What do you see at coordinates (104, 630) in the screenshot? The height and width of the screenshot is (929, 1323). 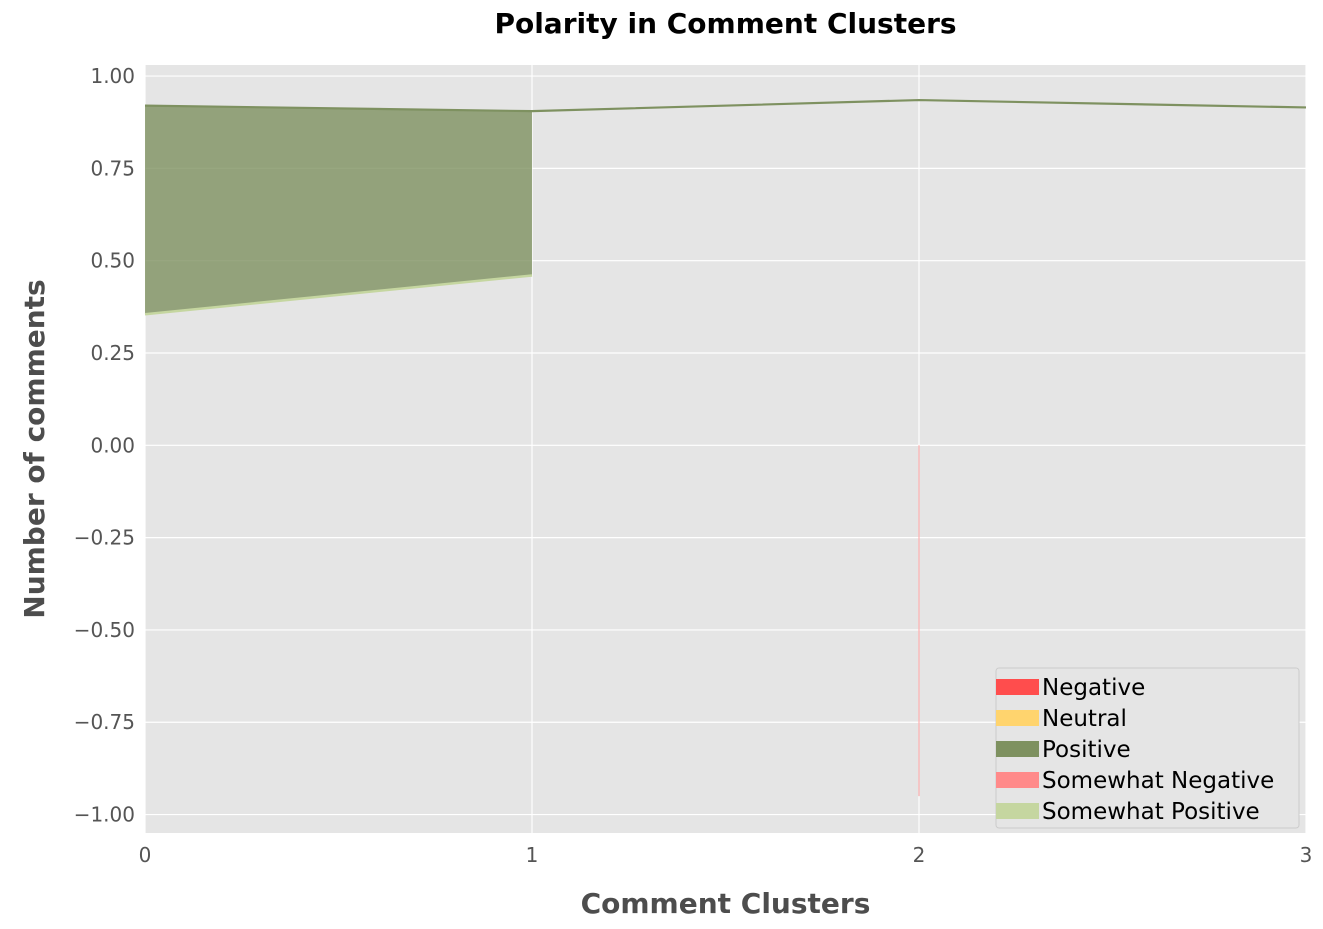 I see `y-tick-label: −0.50` at bounding box center [104, 630].